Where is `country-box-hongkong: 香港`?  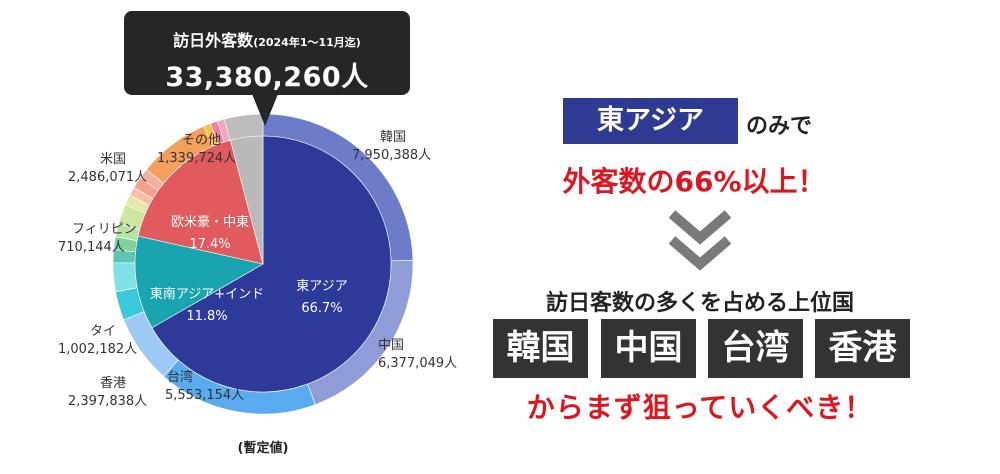 country-box-hongkong: 香港 is located at coordinates (862, 348).